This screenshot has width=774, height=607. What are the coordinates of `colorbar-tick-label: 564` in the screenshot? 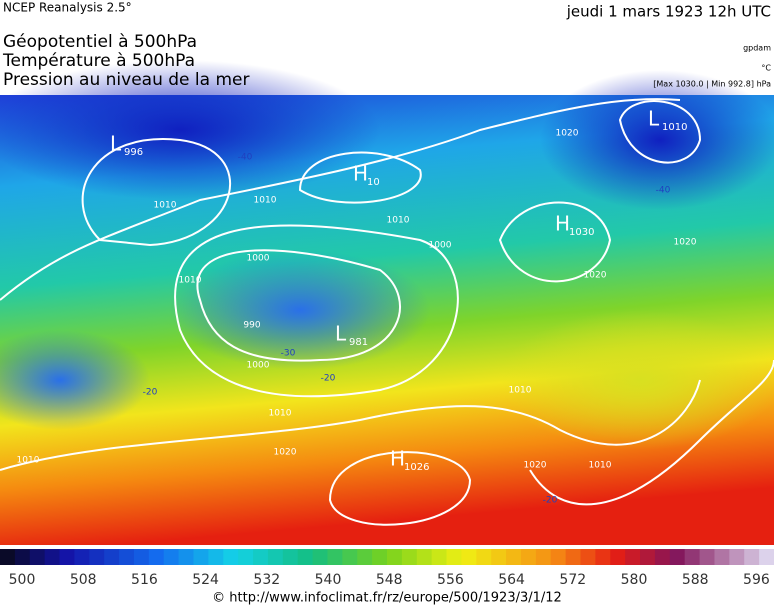 It's located at (511, 580).